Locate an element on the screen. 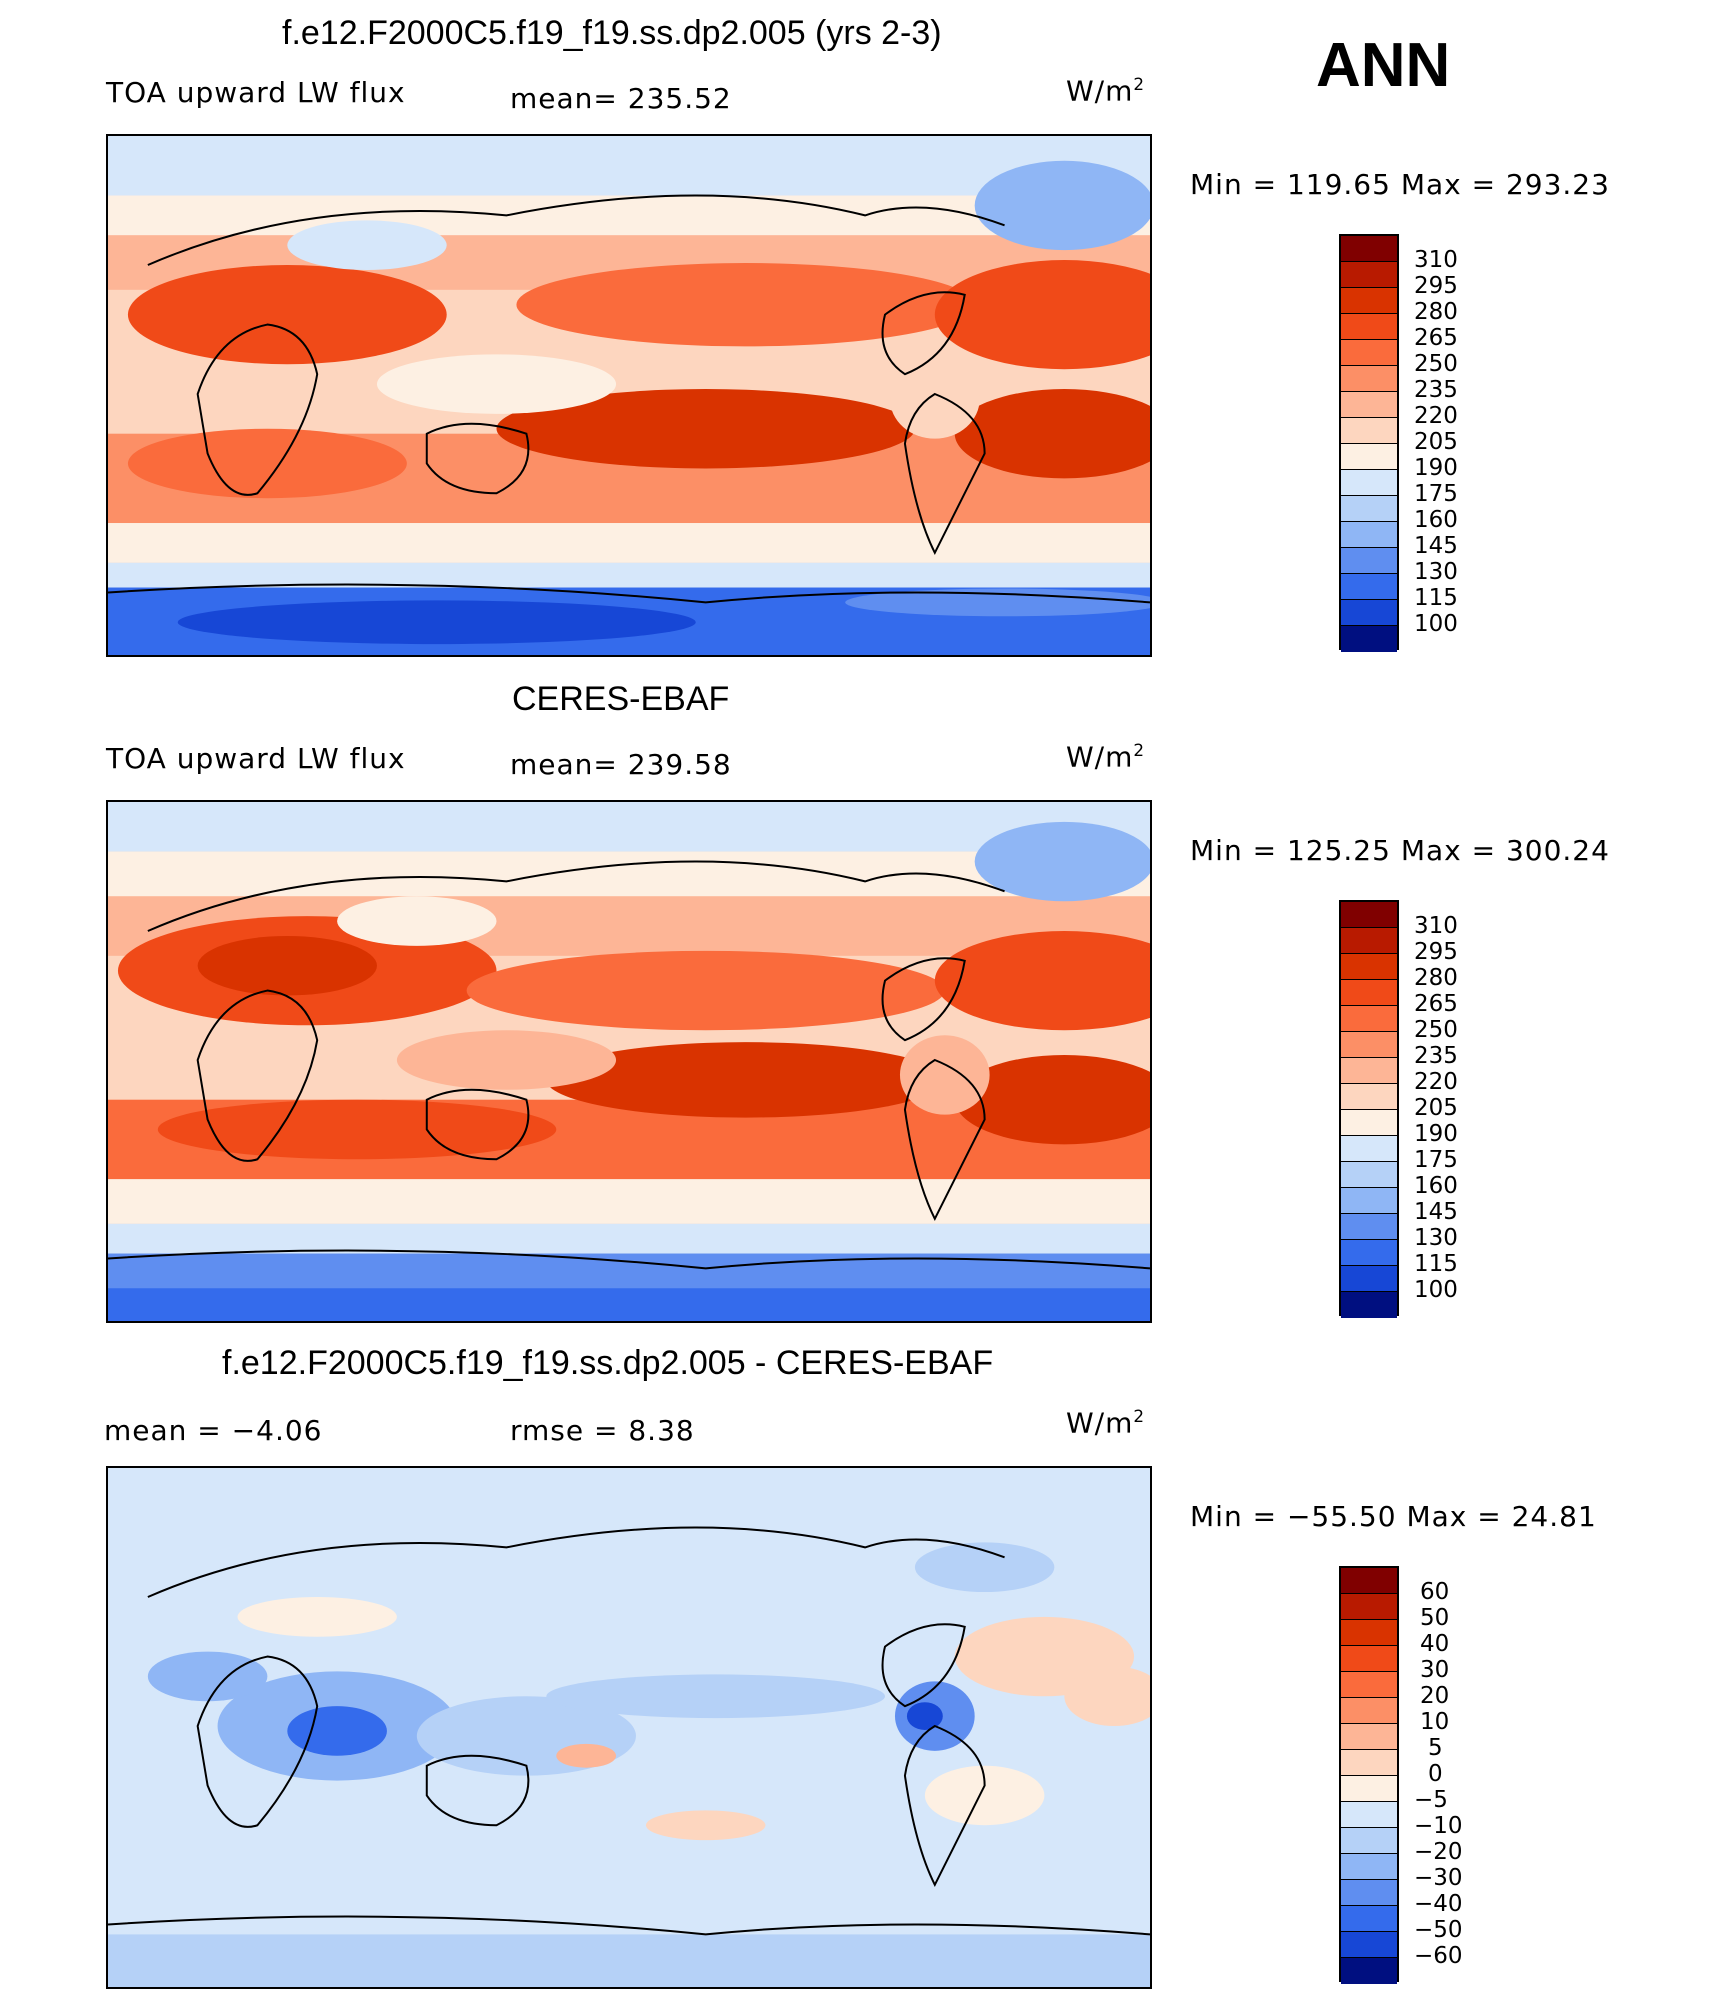 The height and width of the screenshot is (1997, 1710). colorbar-tick: −60 is located at coordinates (1438, 1956).